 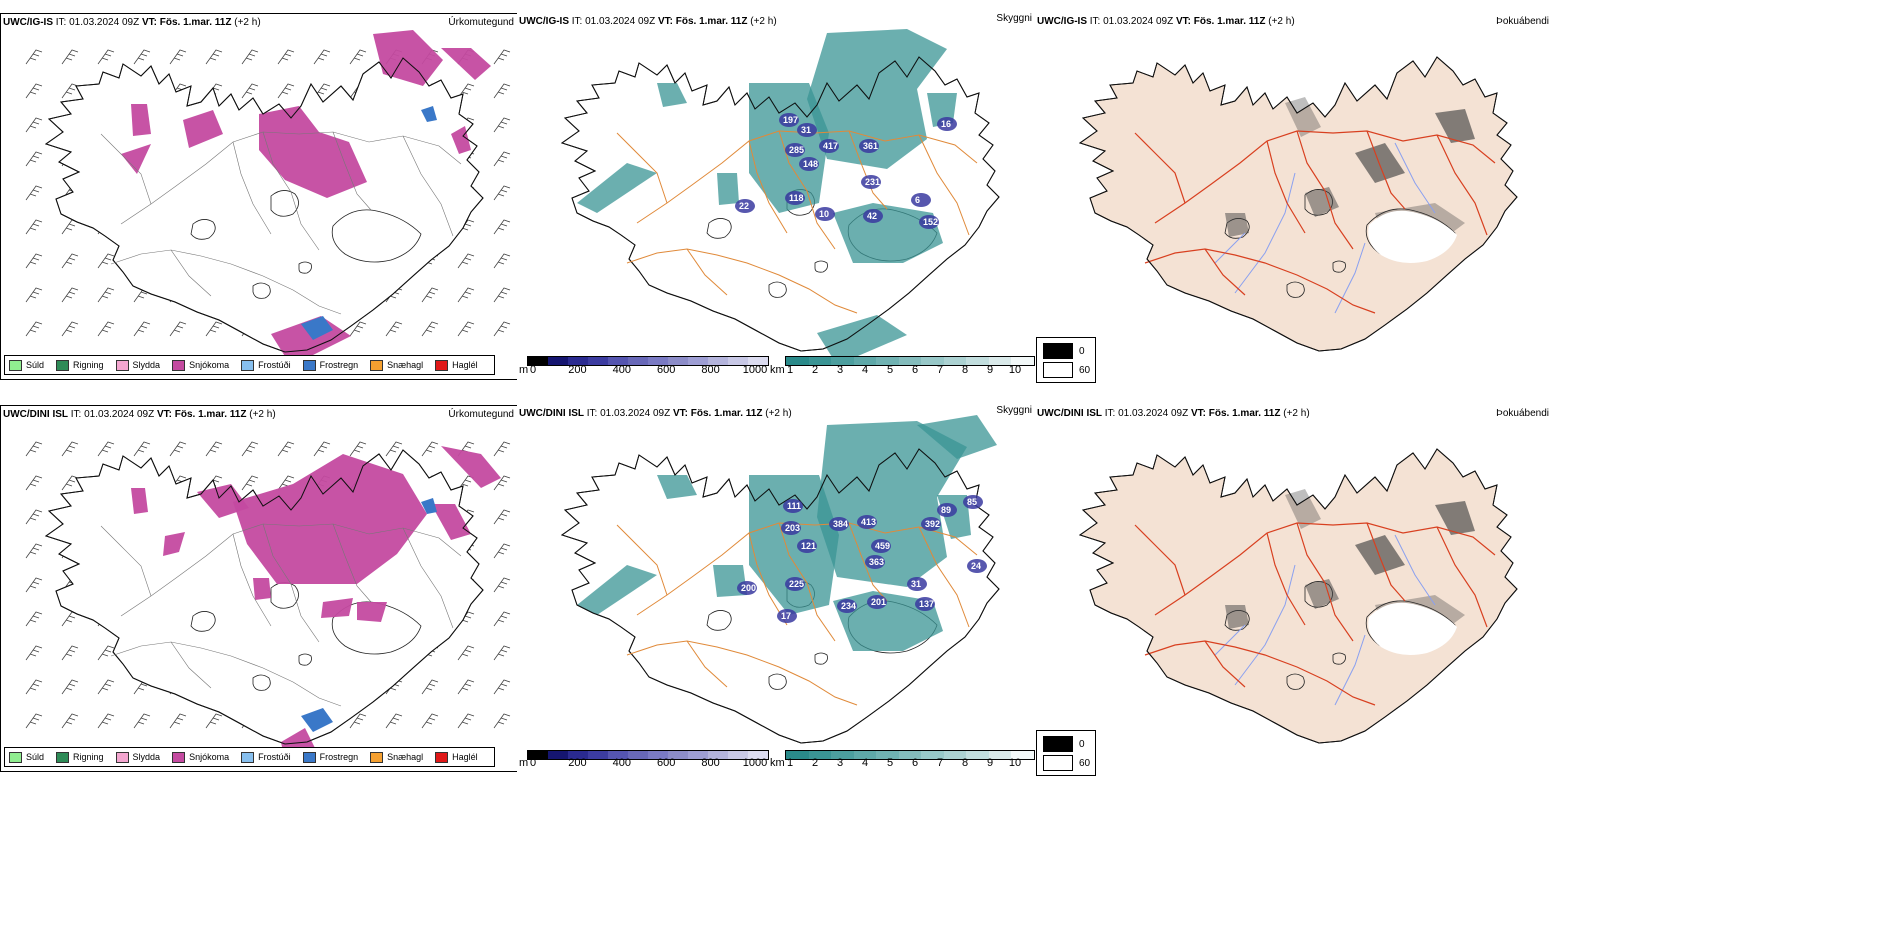 I want to click on colorbar-tick-label: 9, so click(x=990, y=763).